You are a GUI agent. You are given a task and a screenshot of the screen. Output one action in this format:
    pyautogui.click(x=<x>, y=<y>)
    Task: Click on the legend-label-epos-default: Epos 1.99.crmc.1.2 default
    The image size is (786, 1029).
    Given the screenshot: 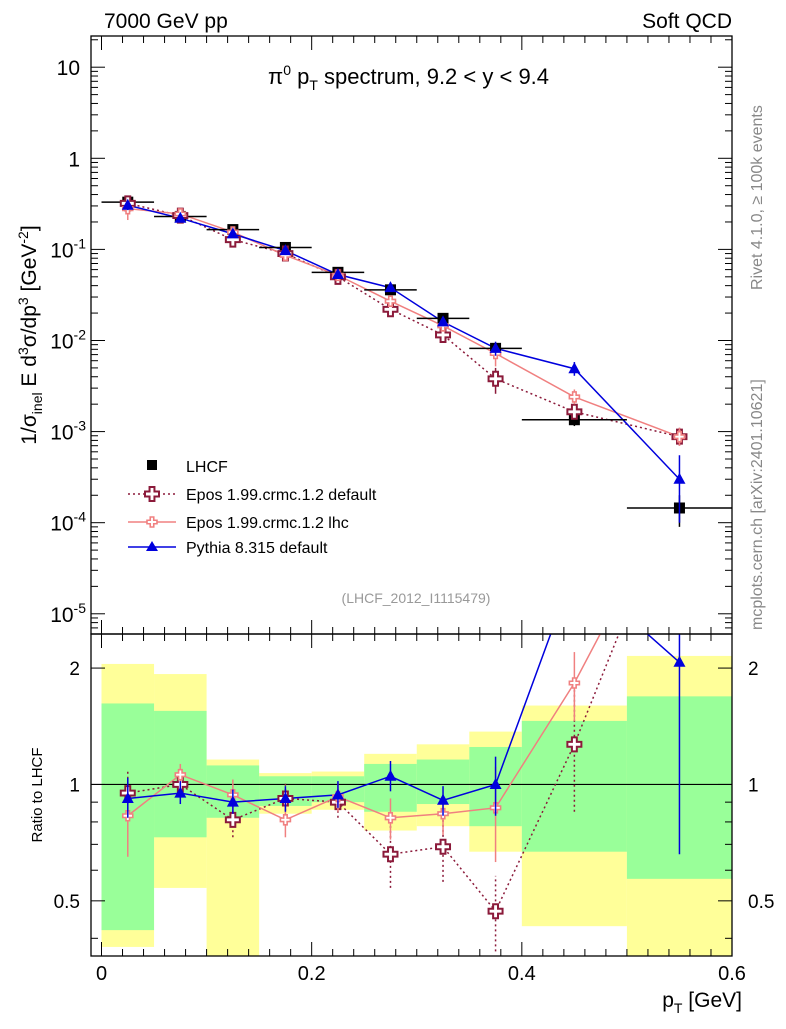 What is the action you would take?
    pyautogui.click(x=281, y=495)
    